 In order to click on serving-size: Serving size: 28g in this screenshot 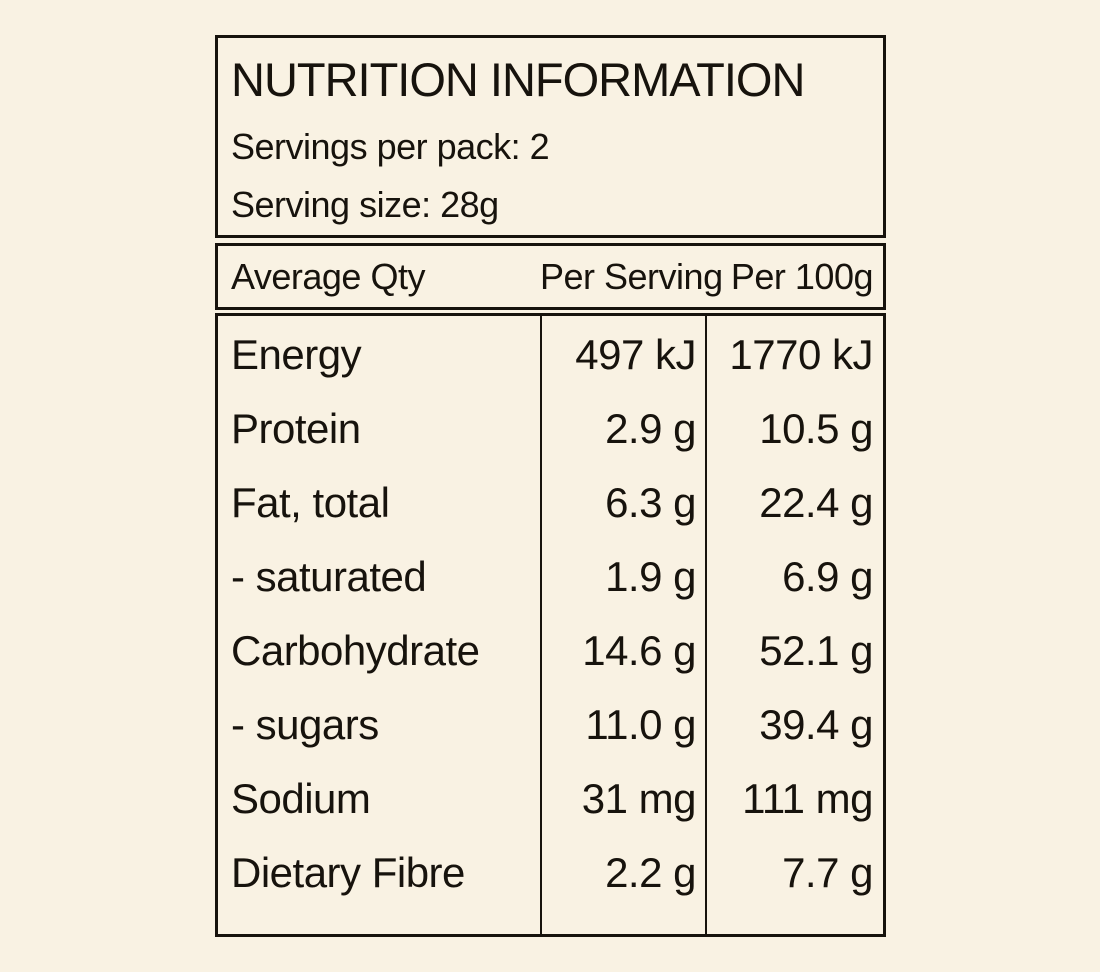, I will do `click(365, 205)`.